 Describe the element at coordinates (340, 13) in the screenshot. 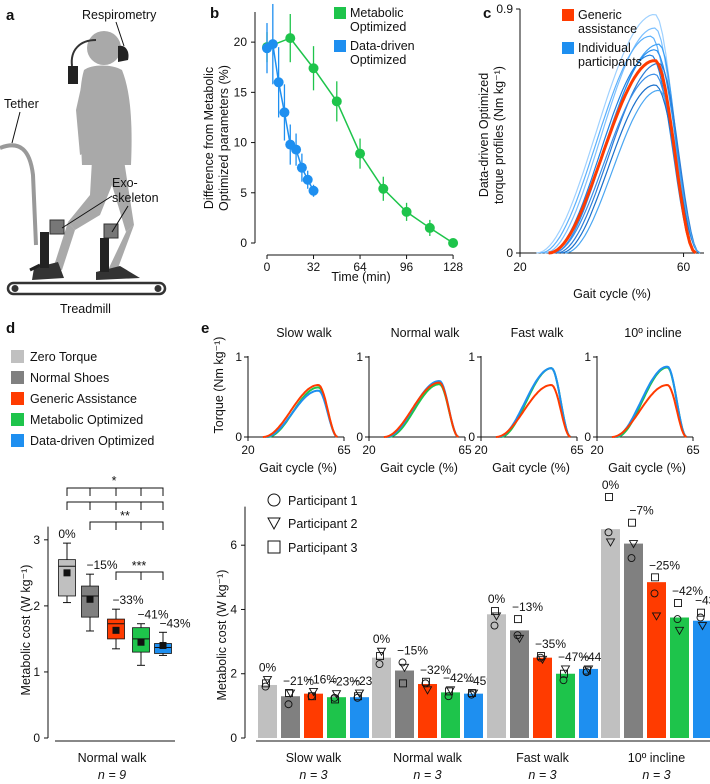

I see `b-legend-swatch-metabolic` at that location.